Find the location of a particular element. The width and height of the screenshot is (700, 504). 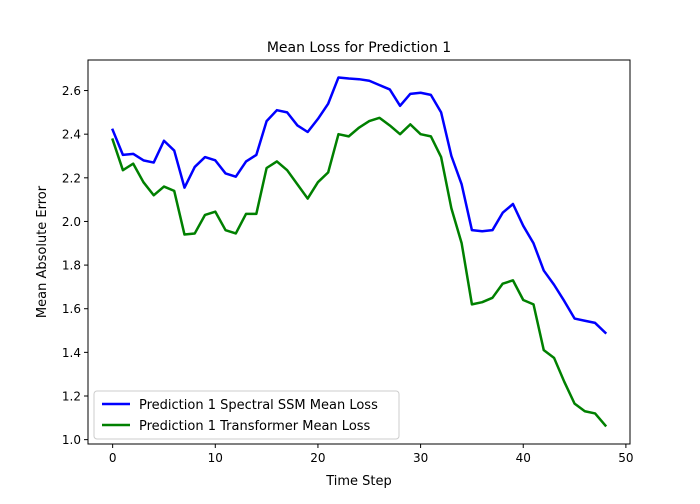

x-tick-label-0: 0 is located at coordinates (113, 458).